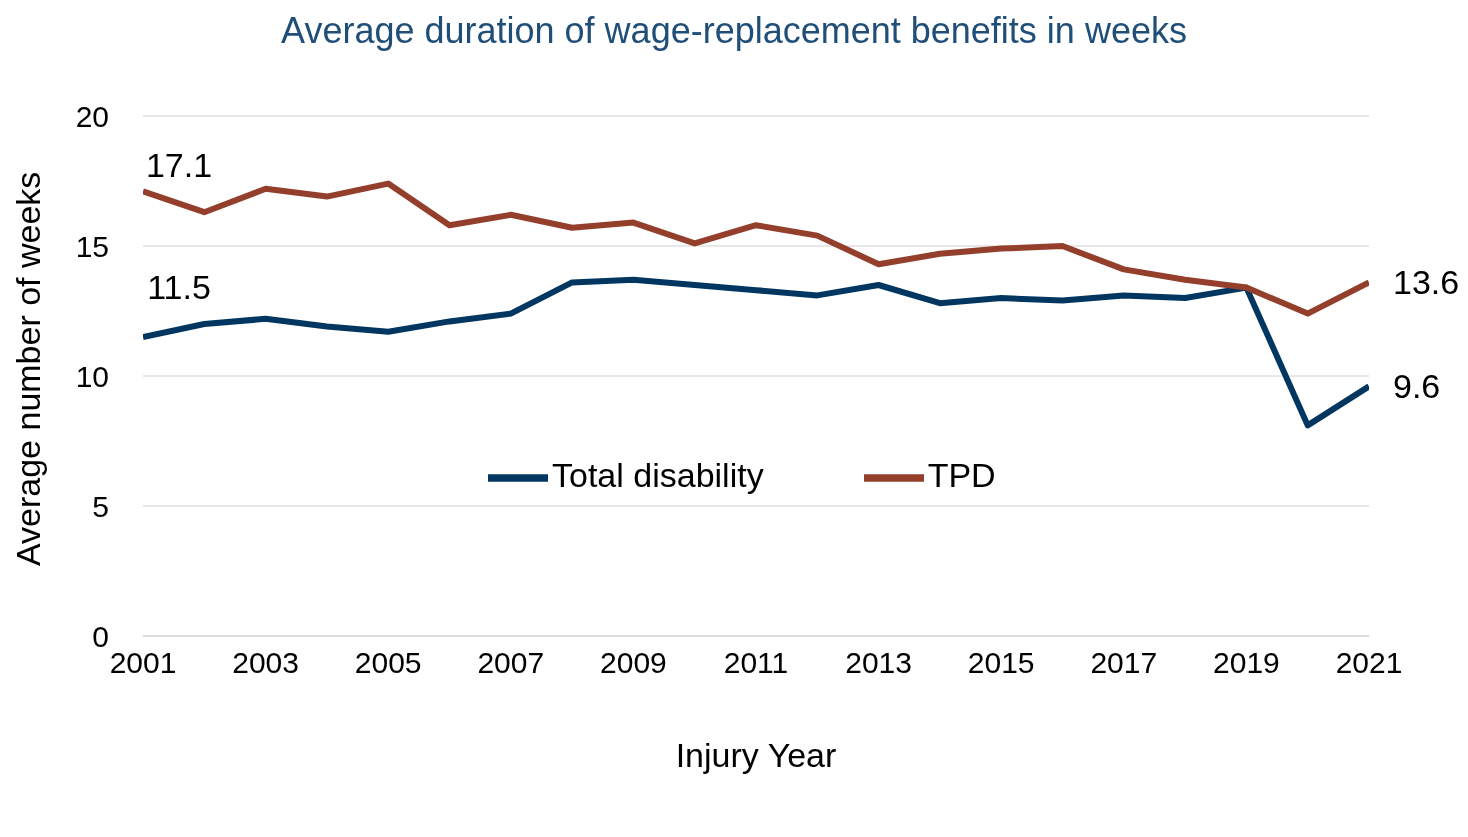 The width and height of the screenshot is (1468, 837). I want to click on y-axis-title: Average number of weeks, so click(28, 368).